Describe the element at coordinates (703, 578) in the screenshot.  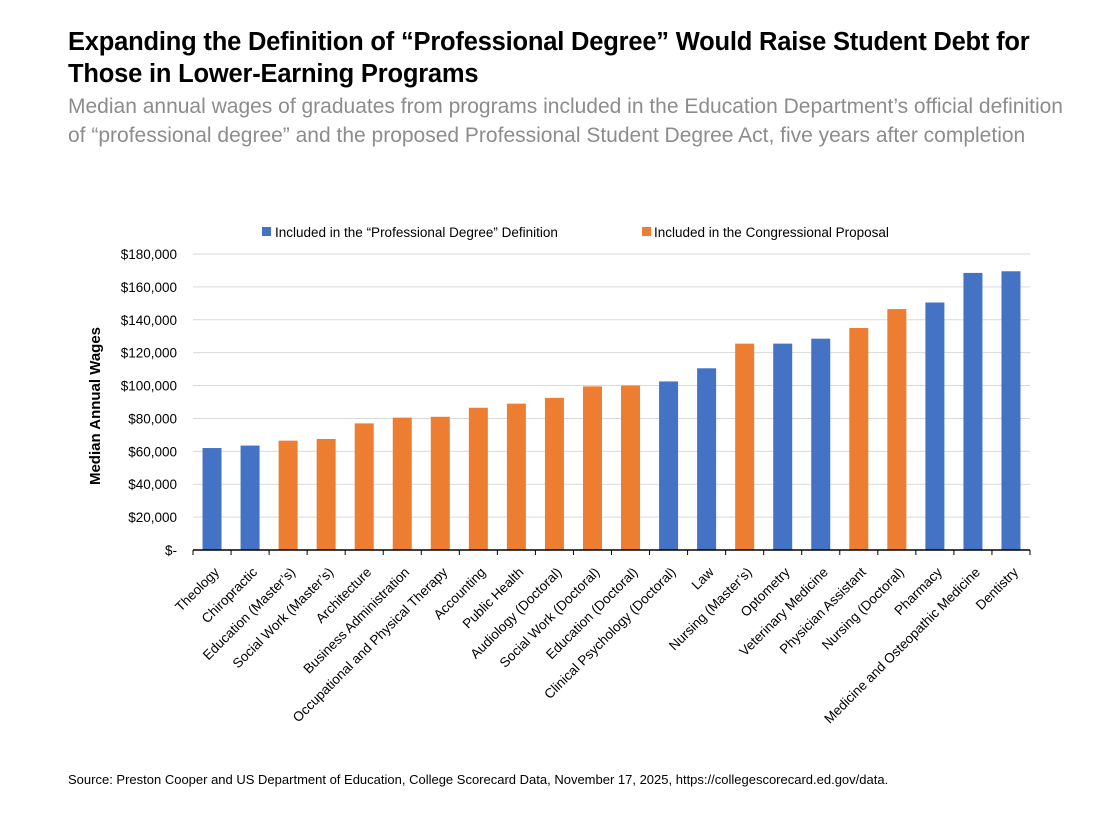
I see `x-tick-label: Law` at that location.